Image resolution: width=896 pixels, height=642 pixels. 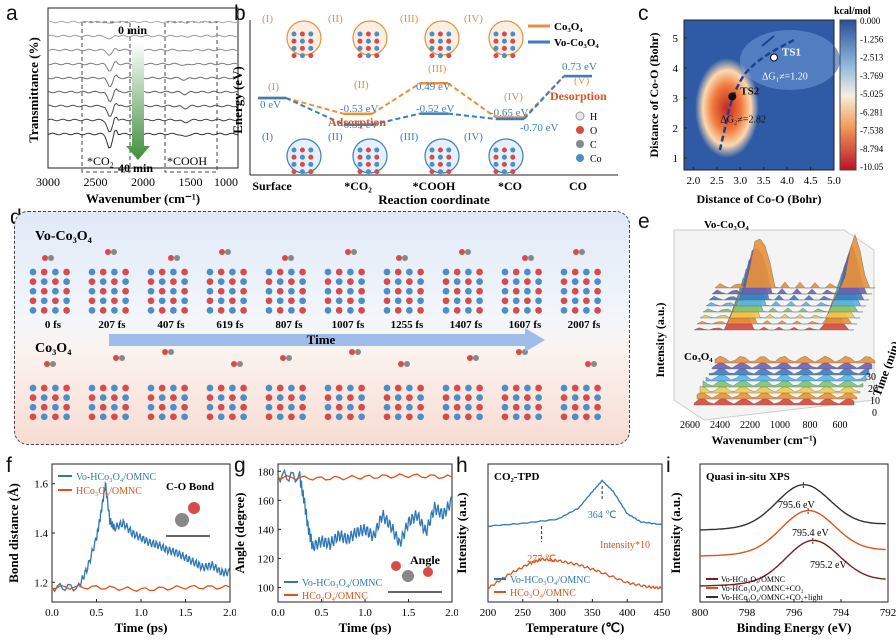 What do you see at coordinates (289, 325) in the screenshot?
I see `time-label: 807 fs` at bounding box center [289, 325].